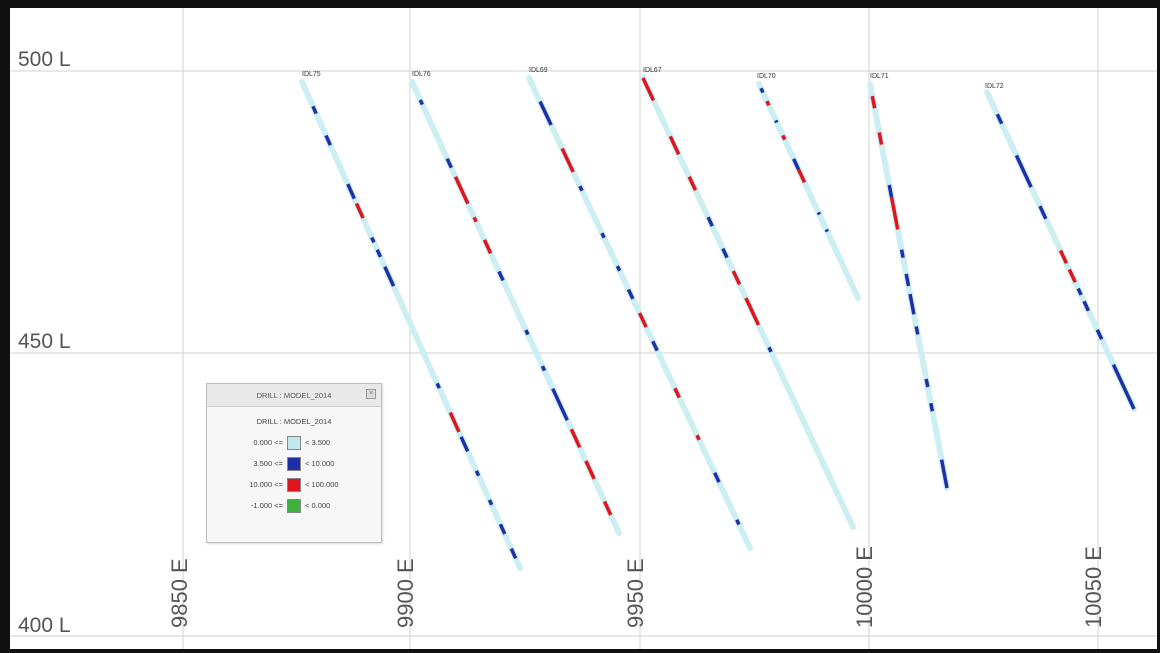 The height and width of the screenshot is (653, 1160). I want to click on legend-lower-bound: -1.000 <=, so click(266, 505).